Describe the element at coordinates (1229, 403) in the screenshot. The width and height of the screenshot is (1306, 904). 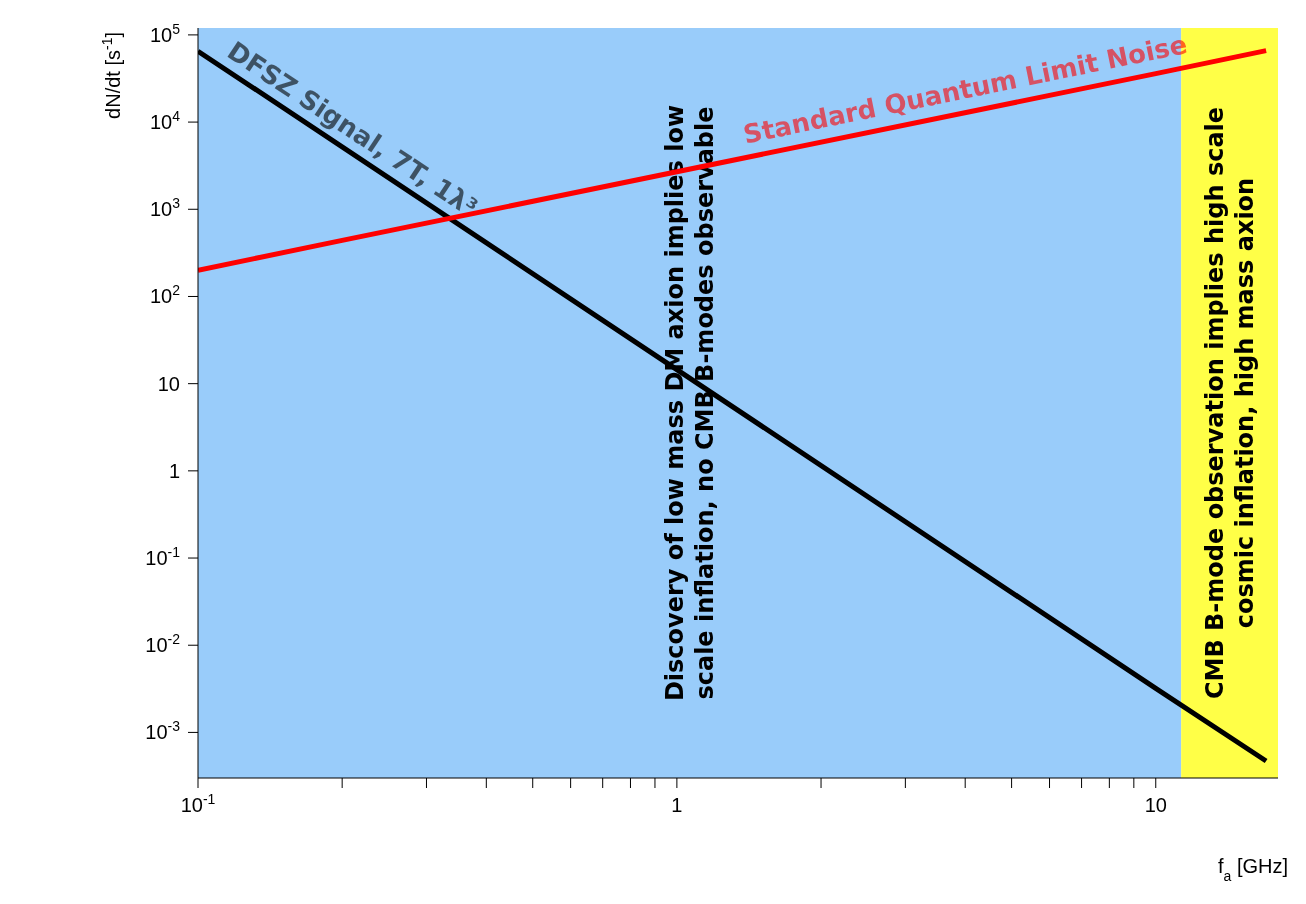
I see `band-label: CMB B-mode observation implies high scale cosmic inflation, high mass axion` at that location.